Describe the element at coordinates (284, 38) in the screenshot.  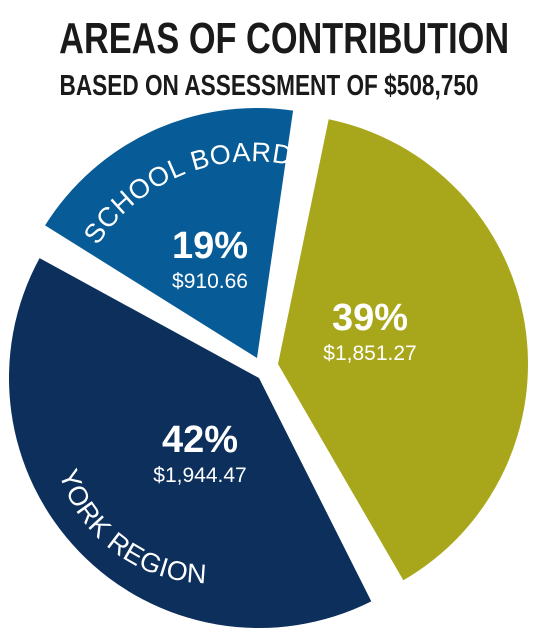
I see `chart-title: AREAS OF CONTRIBUTION` at that location.